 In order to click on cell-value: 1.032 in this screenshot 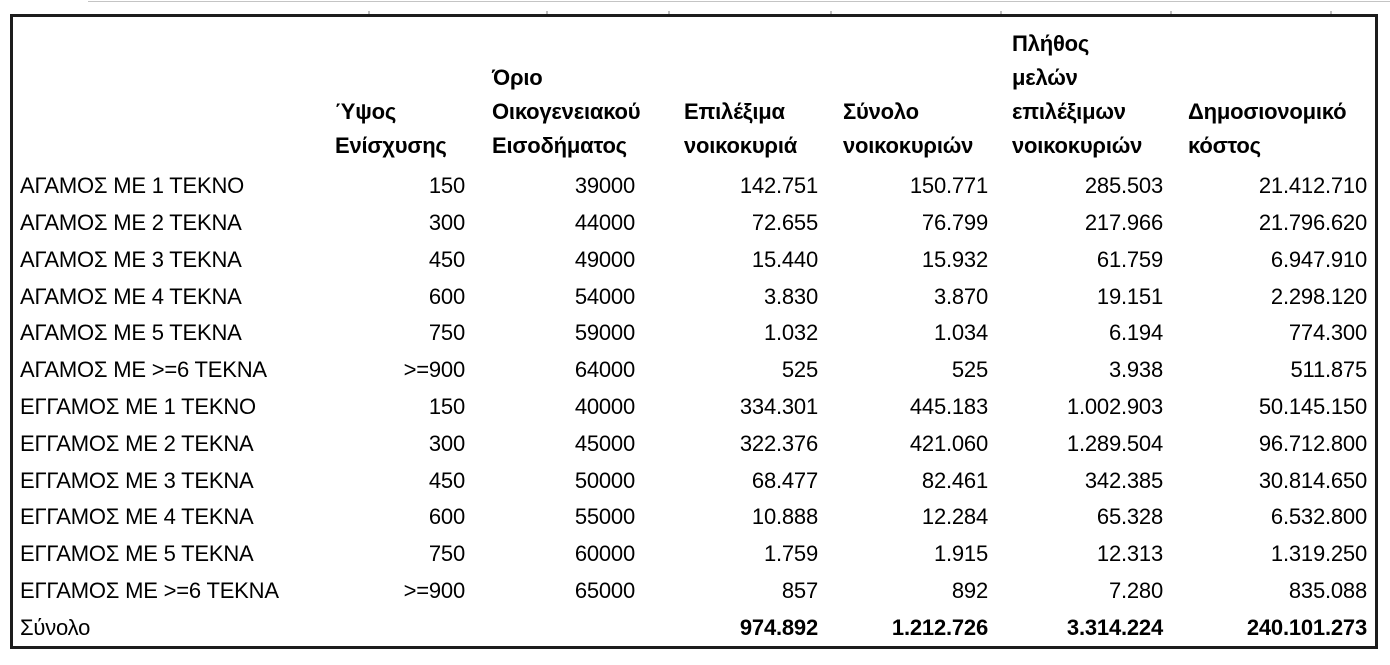, I will do `click(790, 333)`.